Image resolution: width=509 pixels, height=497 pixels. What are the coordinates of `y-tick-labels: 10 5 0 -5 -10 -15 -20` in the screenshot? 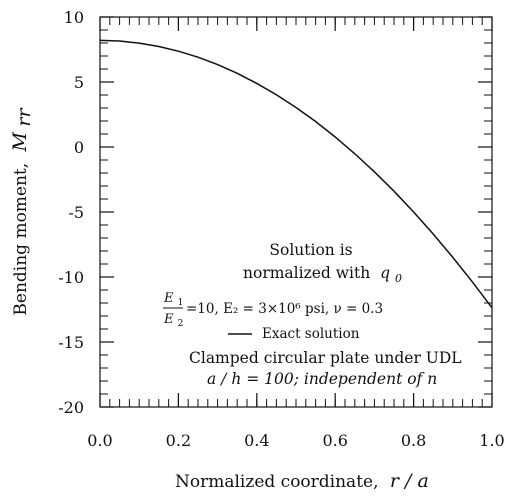 It's located at (71, 212).